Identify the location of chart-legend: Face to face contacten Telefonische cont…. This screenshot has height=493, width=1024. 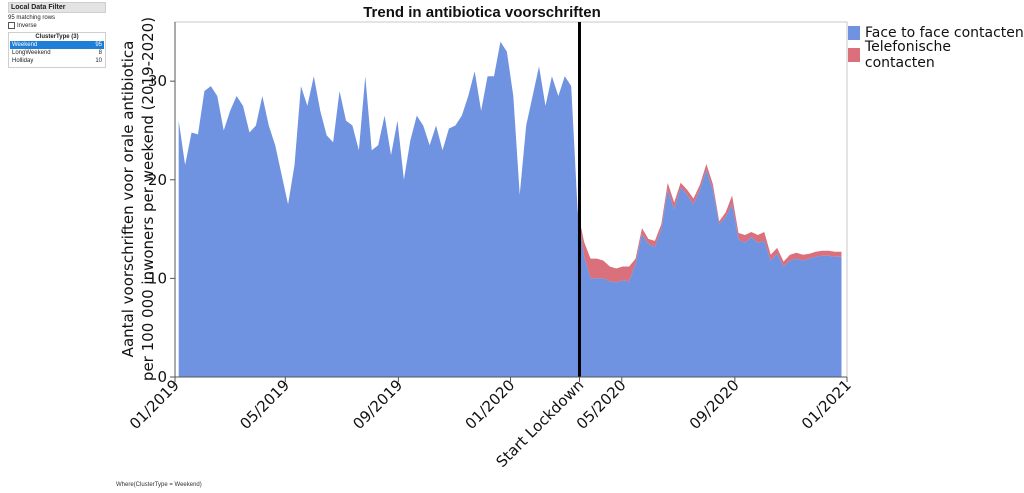
(936, 46).